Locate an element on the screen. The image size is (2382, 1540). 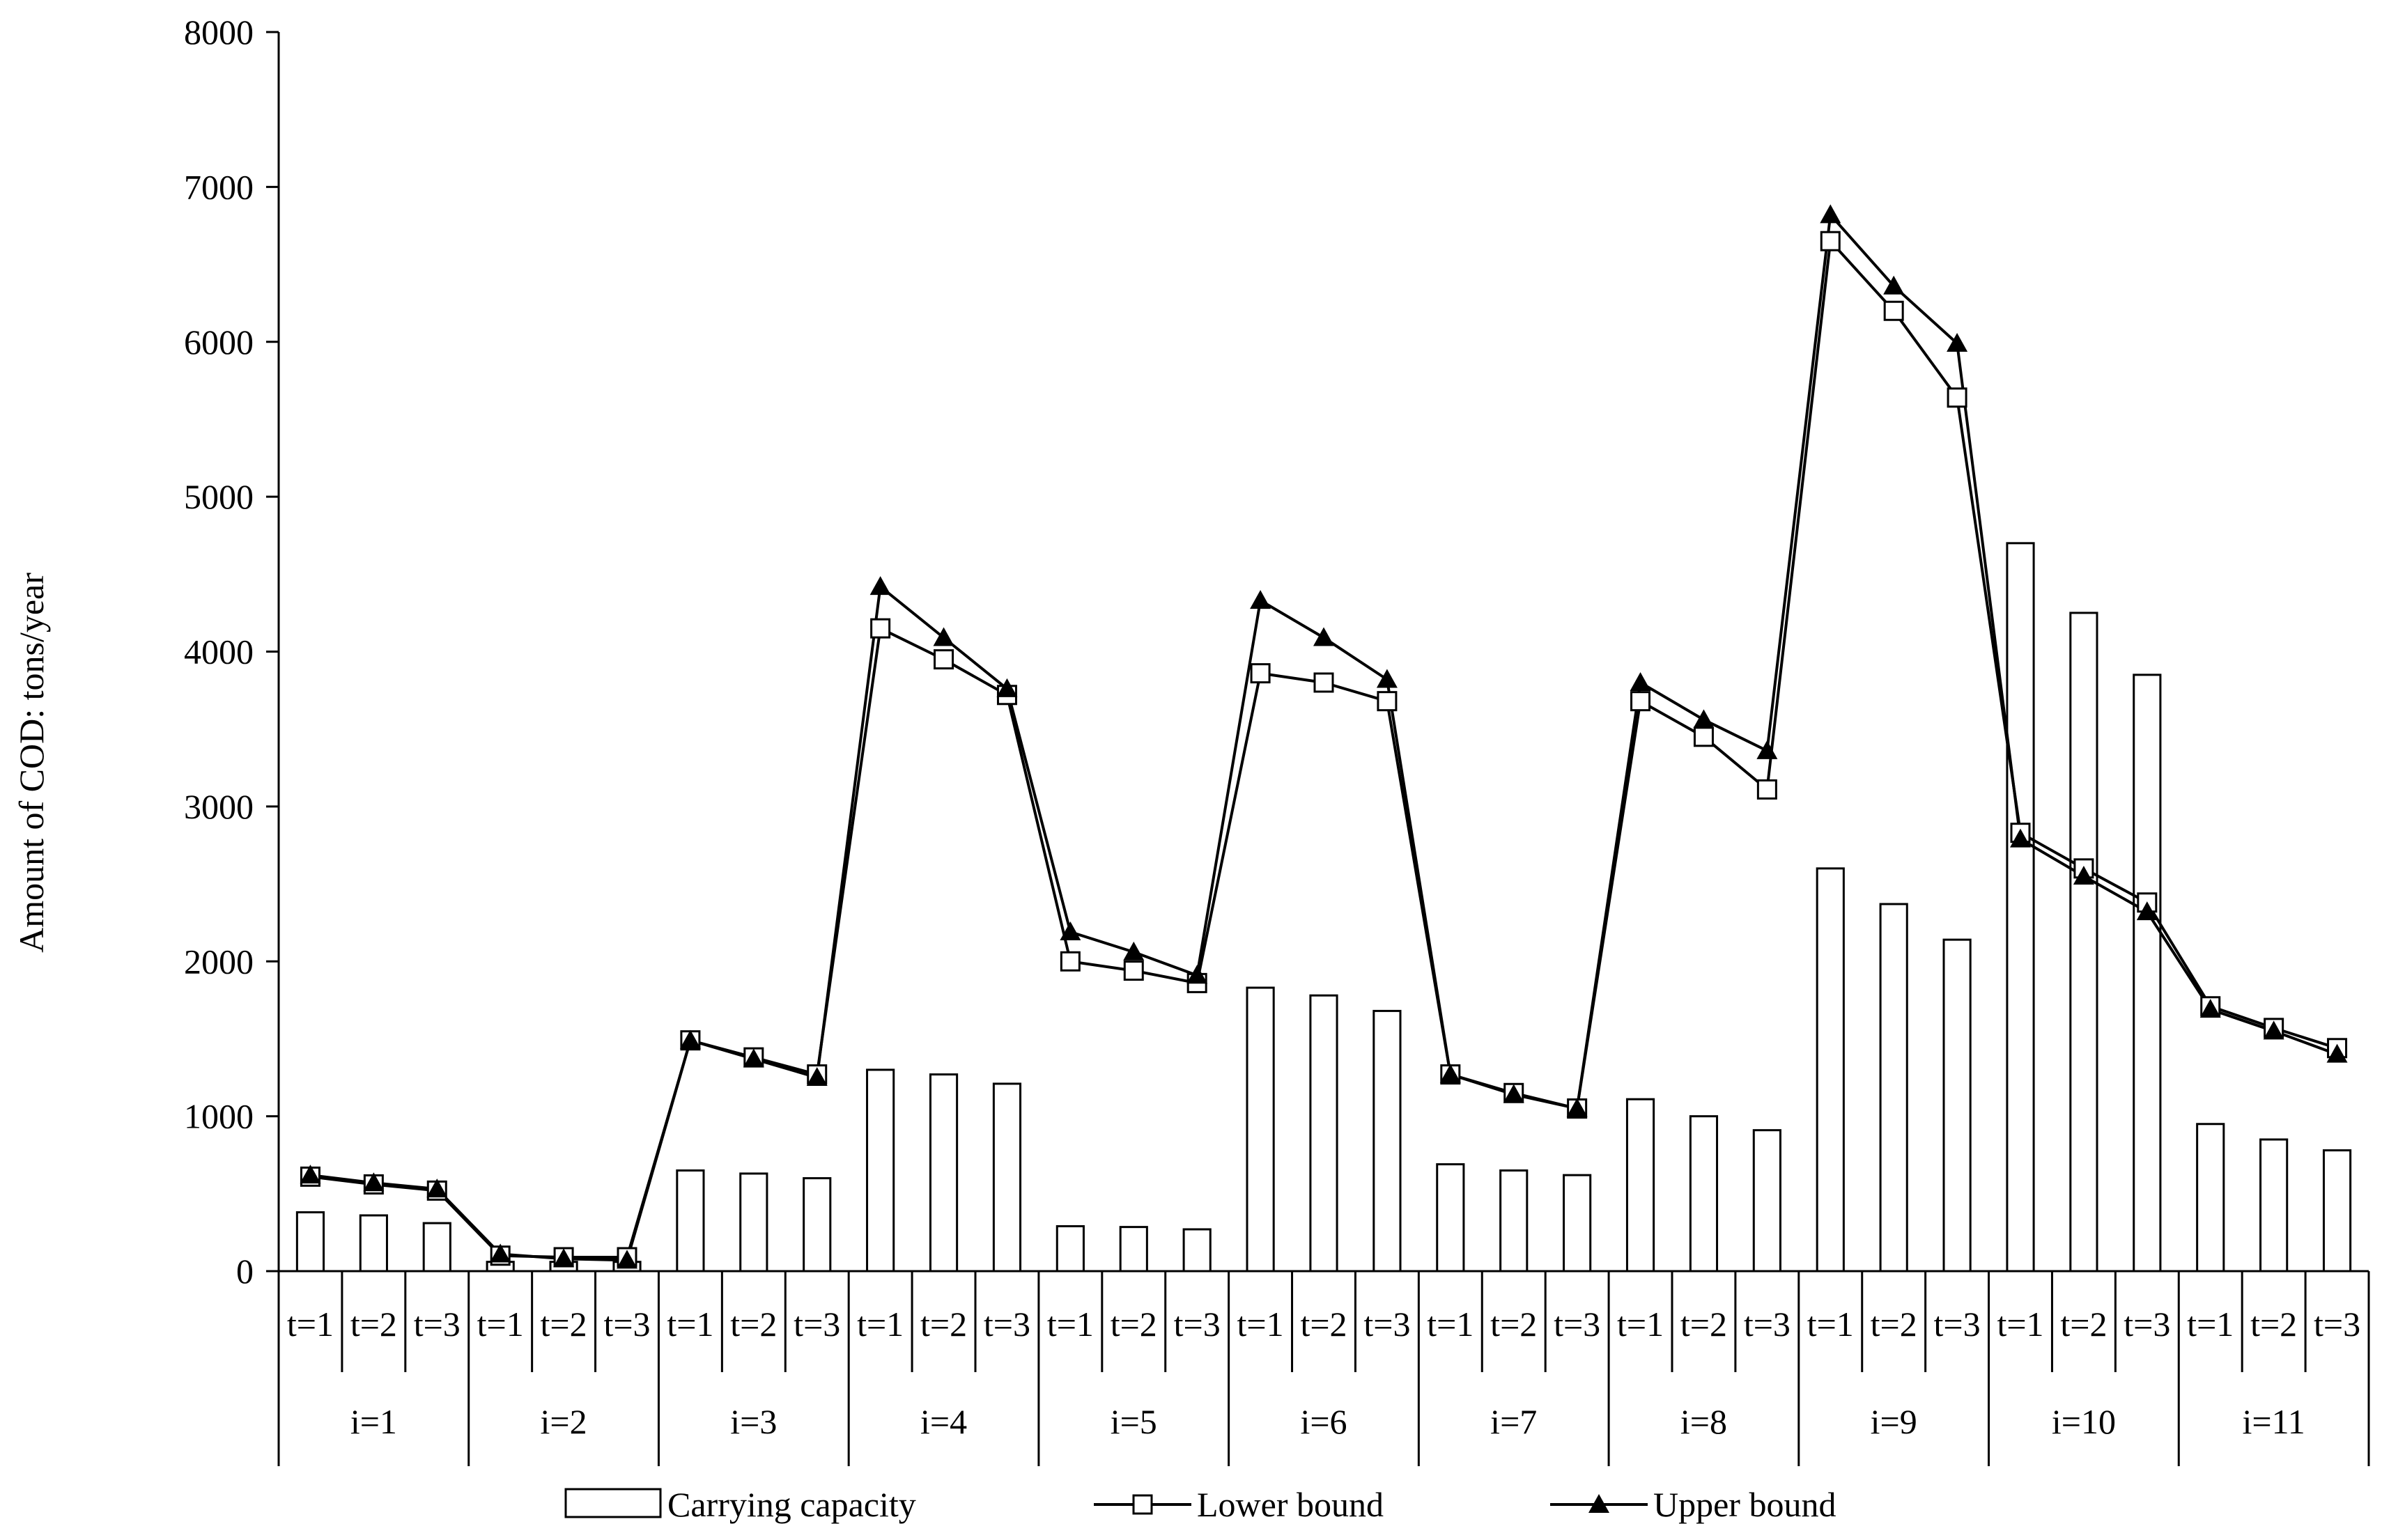
y-tick-label: 7000 is located at coordinates (219, 187).